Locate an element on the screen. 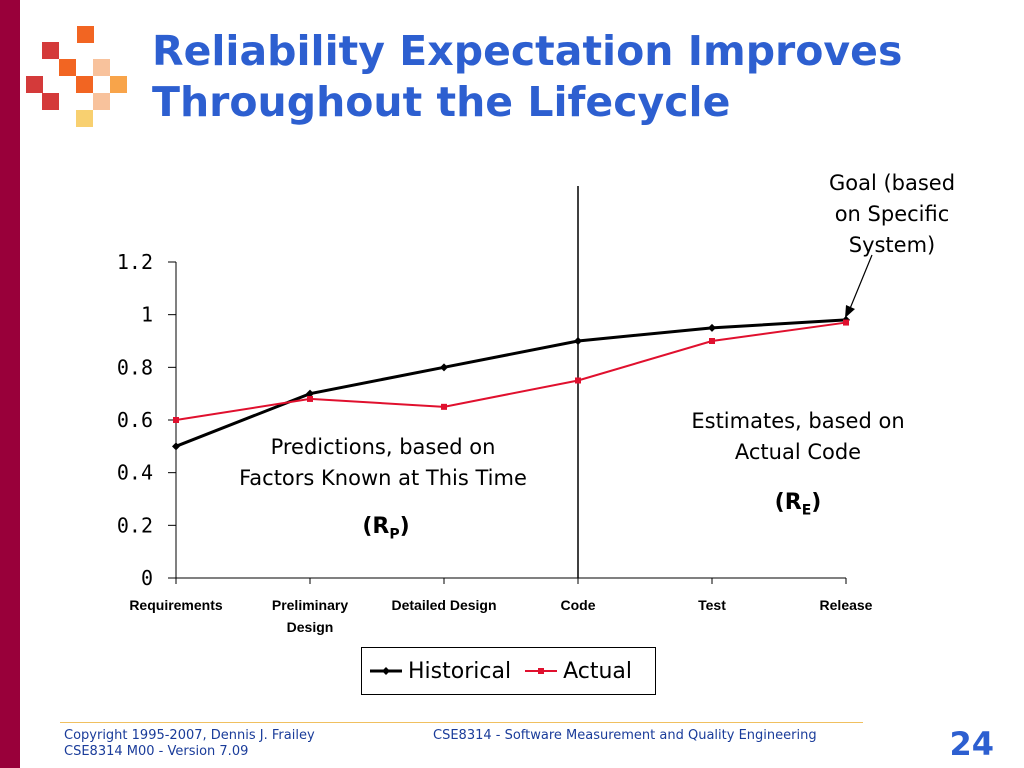  x-tick-label: Code is located at coordinates (578, 605).